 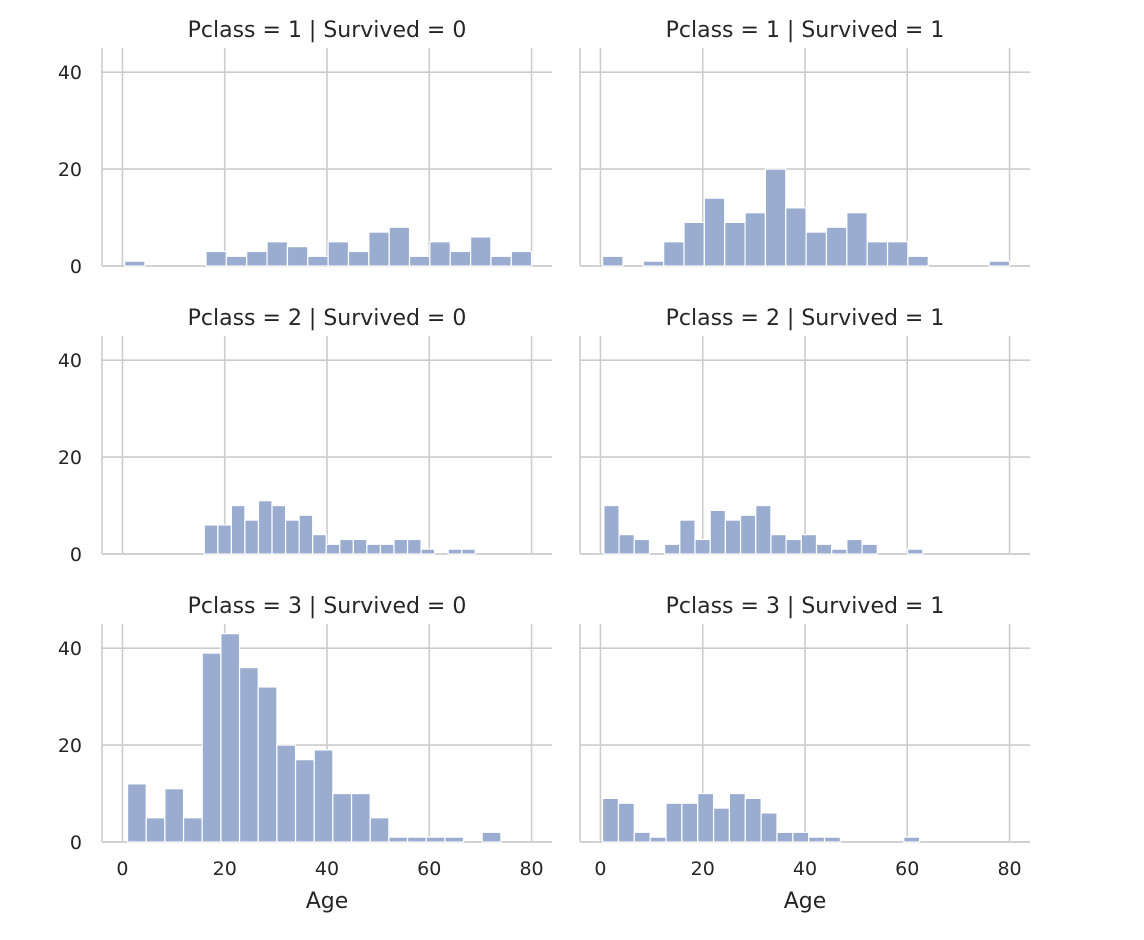 What do you see at coordinates (429, 869) in the screenshot?
I see `x-tick-label: 60` at bounding box center [429, 869].